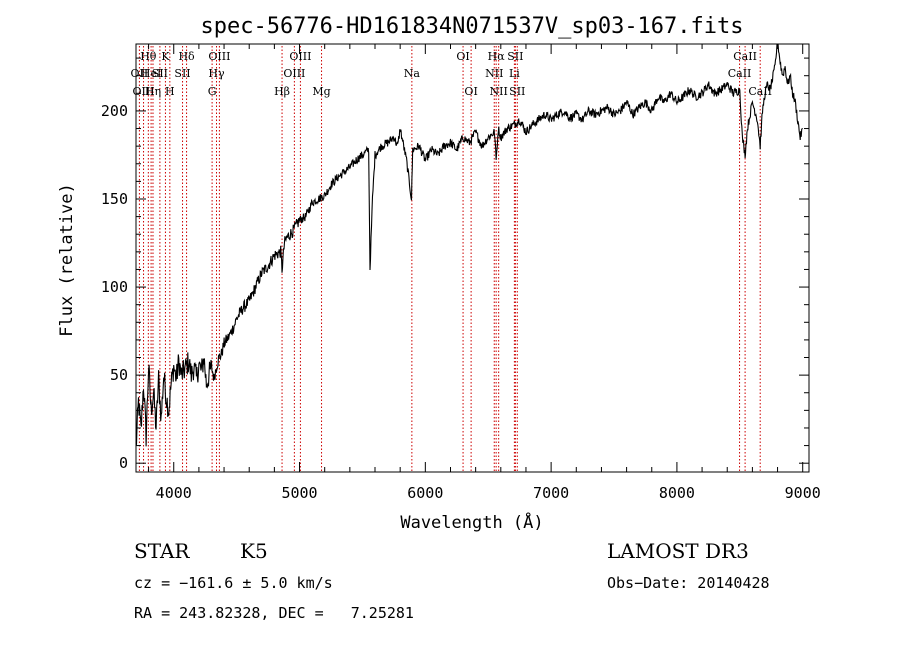 This screenshot has height=649, width=900. I want to click on line-label-15: OIII, so click(294, 73).